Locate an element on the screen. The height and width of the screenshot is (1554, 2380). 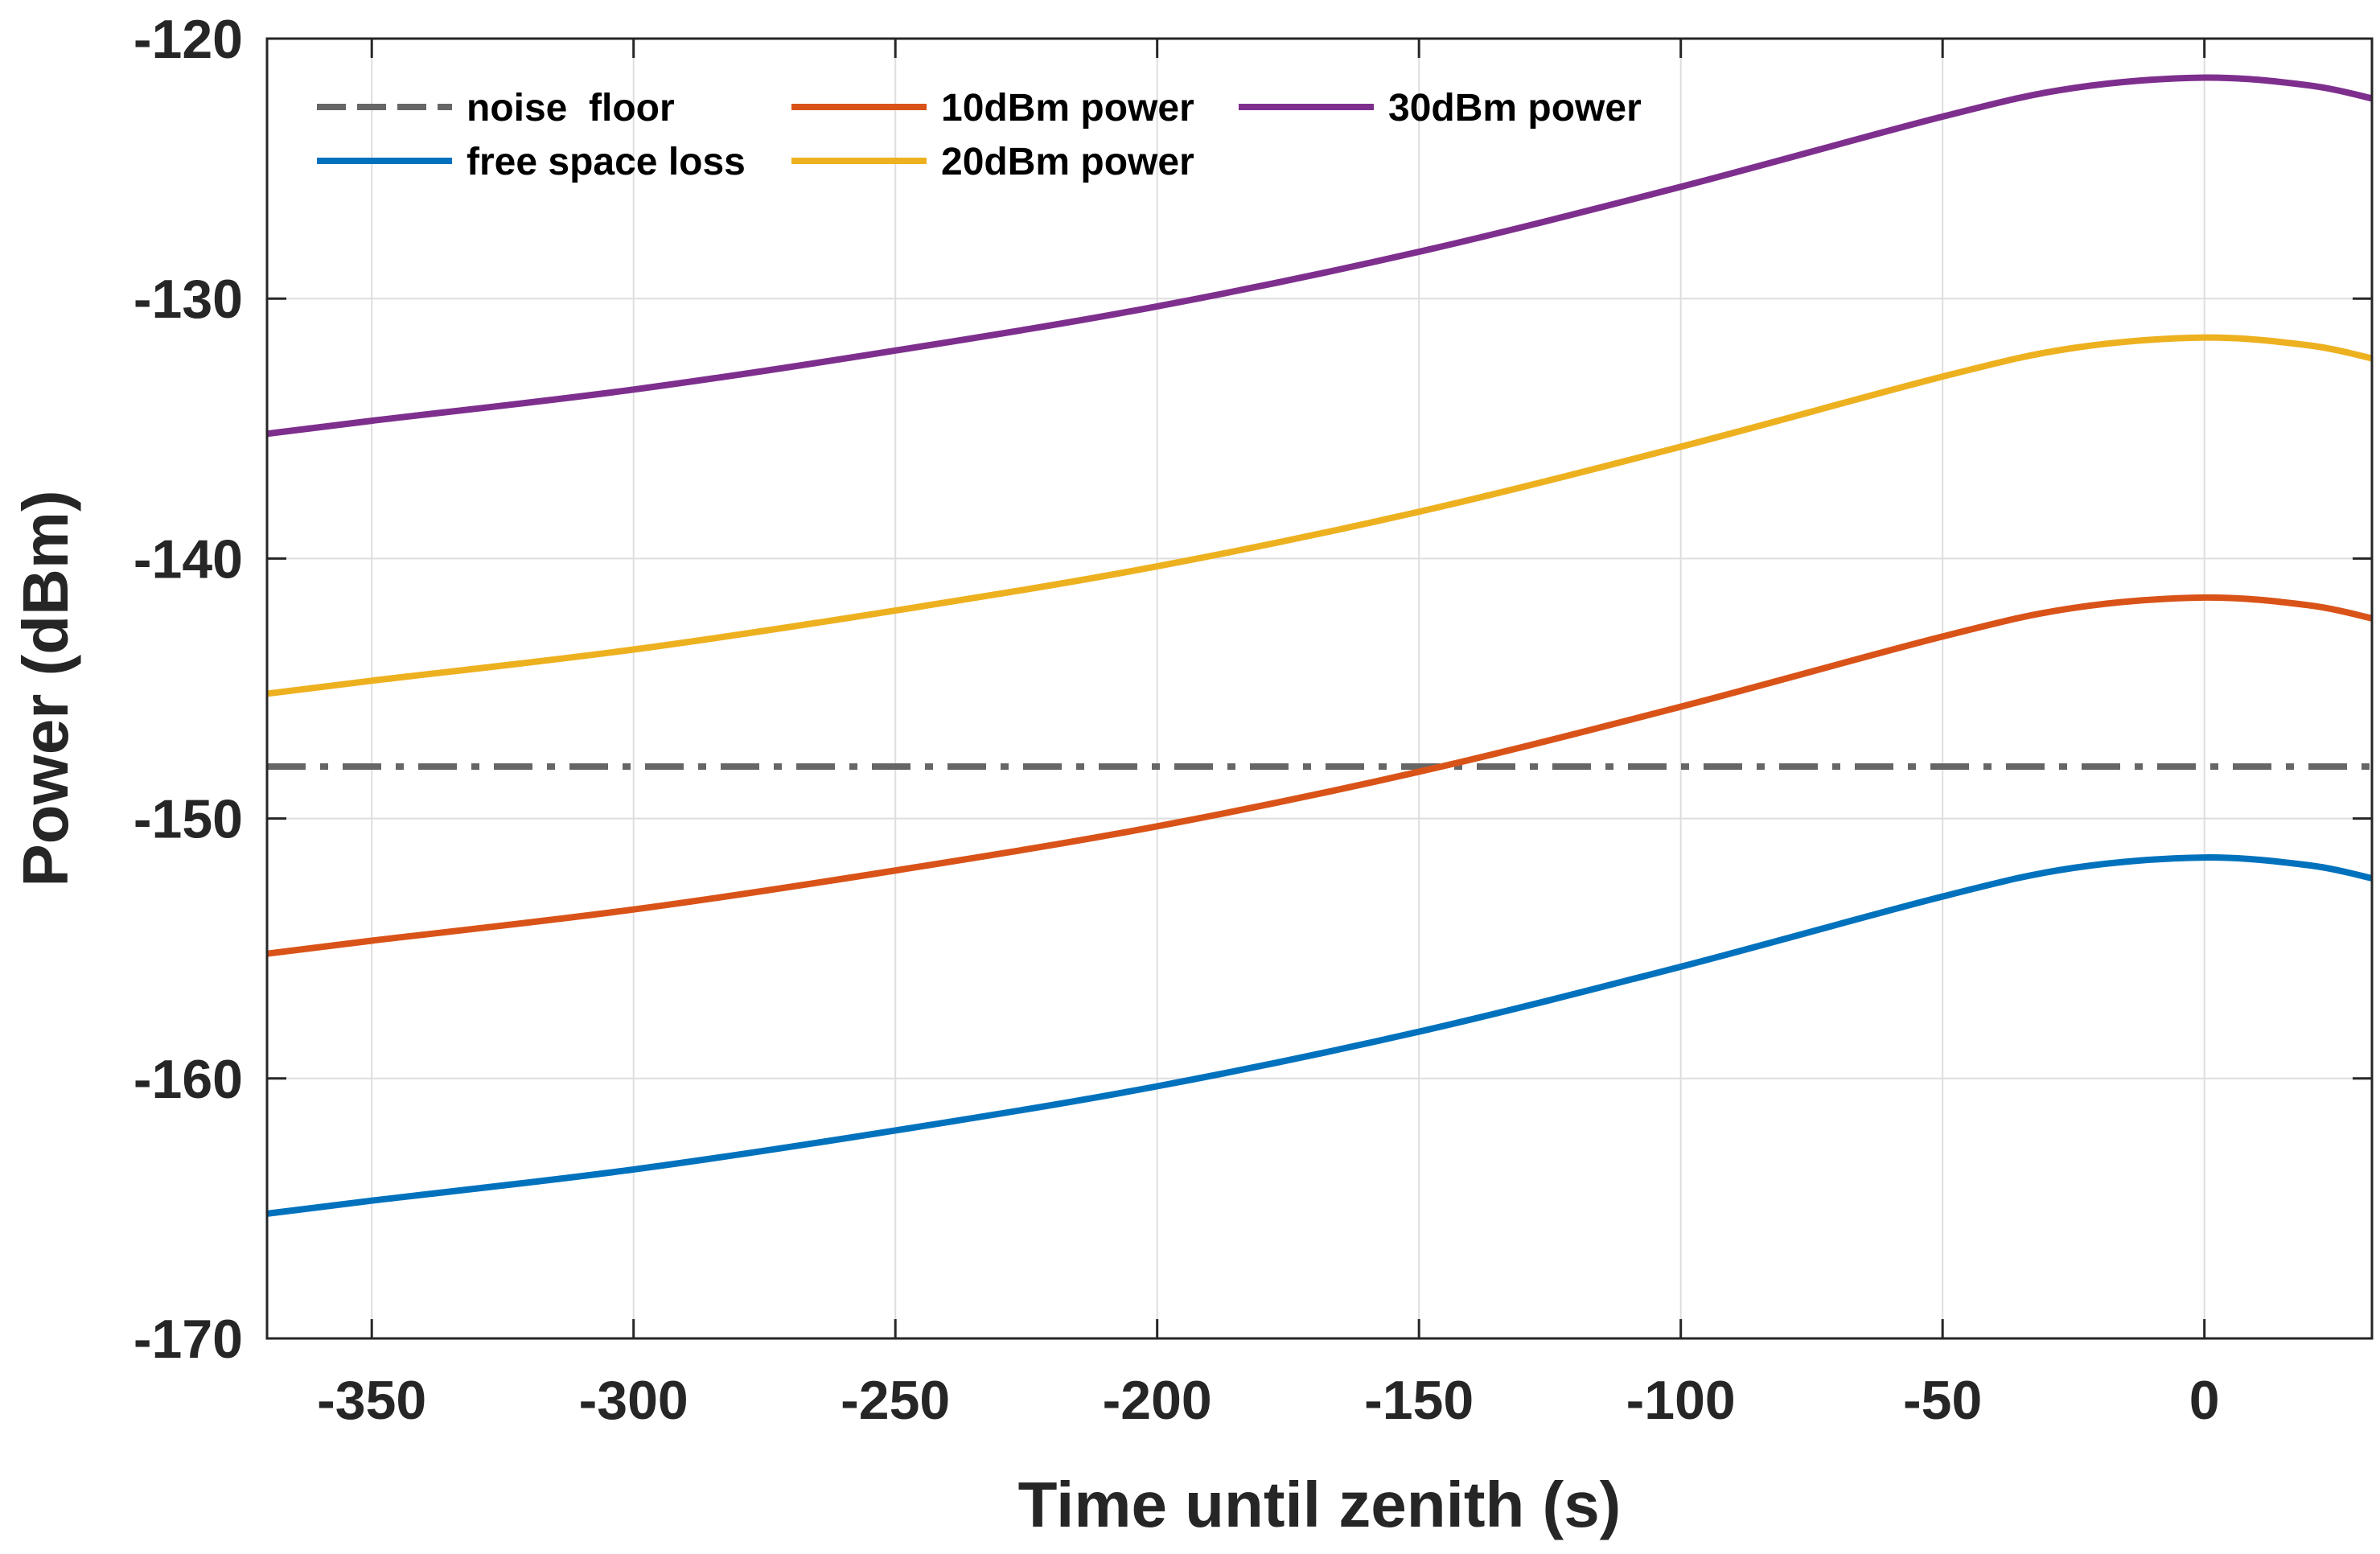
legend-item-10dbm-power: 10dBm power is located at coordinates (993, 108).